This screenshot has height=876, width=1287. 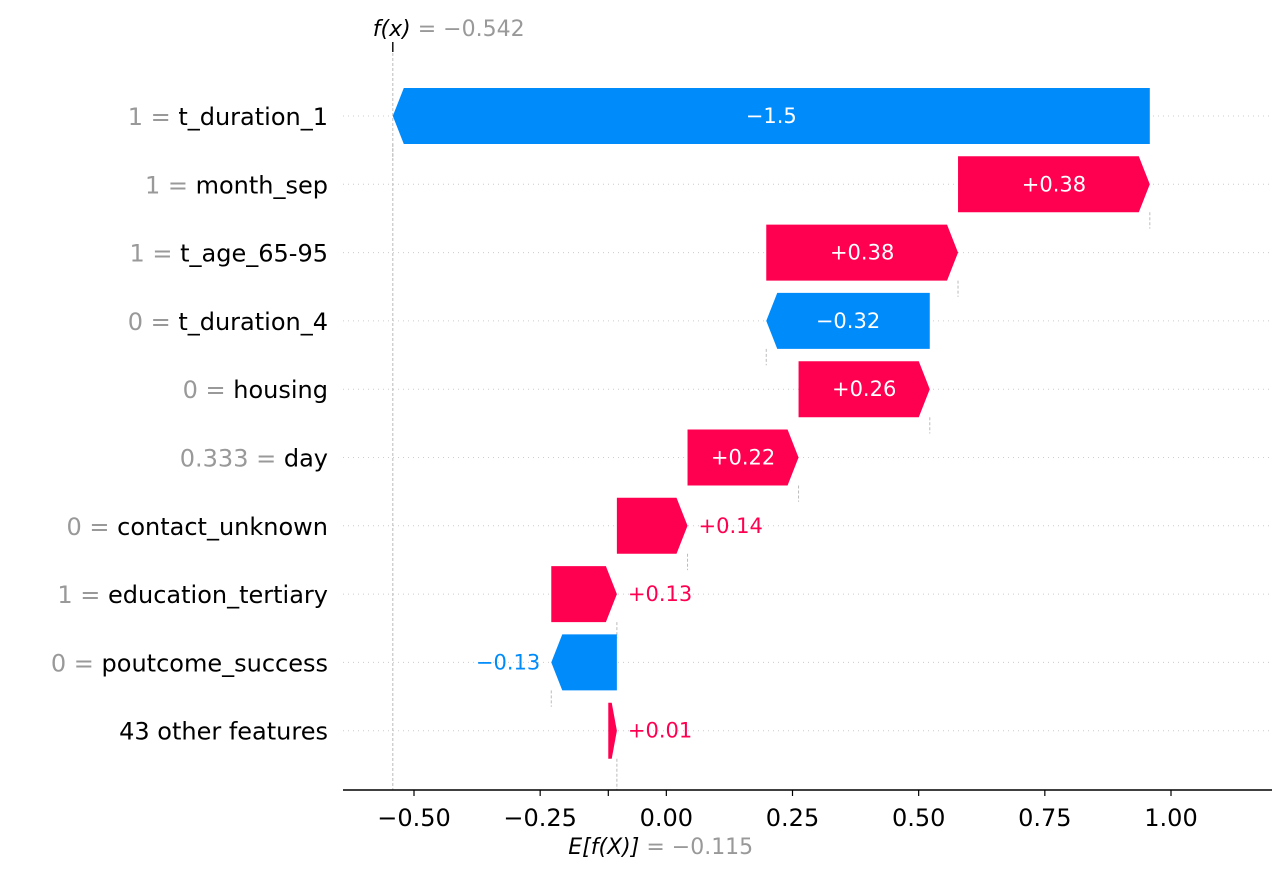 I want to click on feature-name: poutcome_success, so click(x=215, y=663).